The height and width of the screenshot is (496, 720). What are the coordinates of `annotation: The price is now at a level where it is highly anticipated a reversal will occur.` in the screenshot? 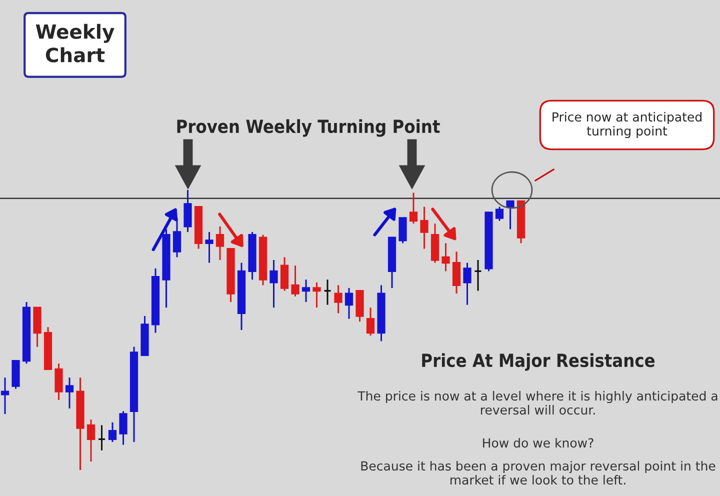 It's located at (538, 402).